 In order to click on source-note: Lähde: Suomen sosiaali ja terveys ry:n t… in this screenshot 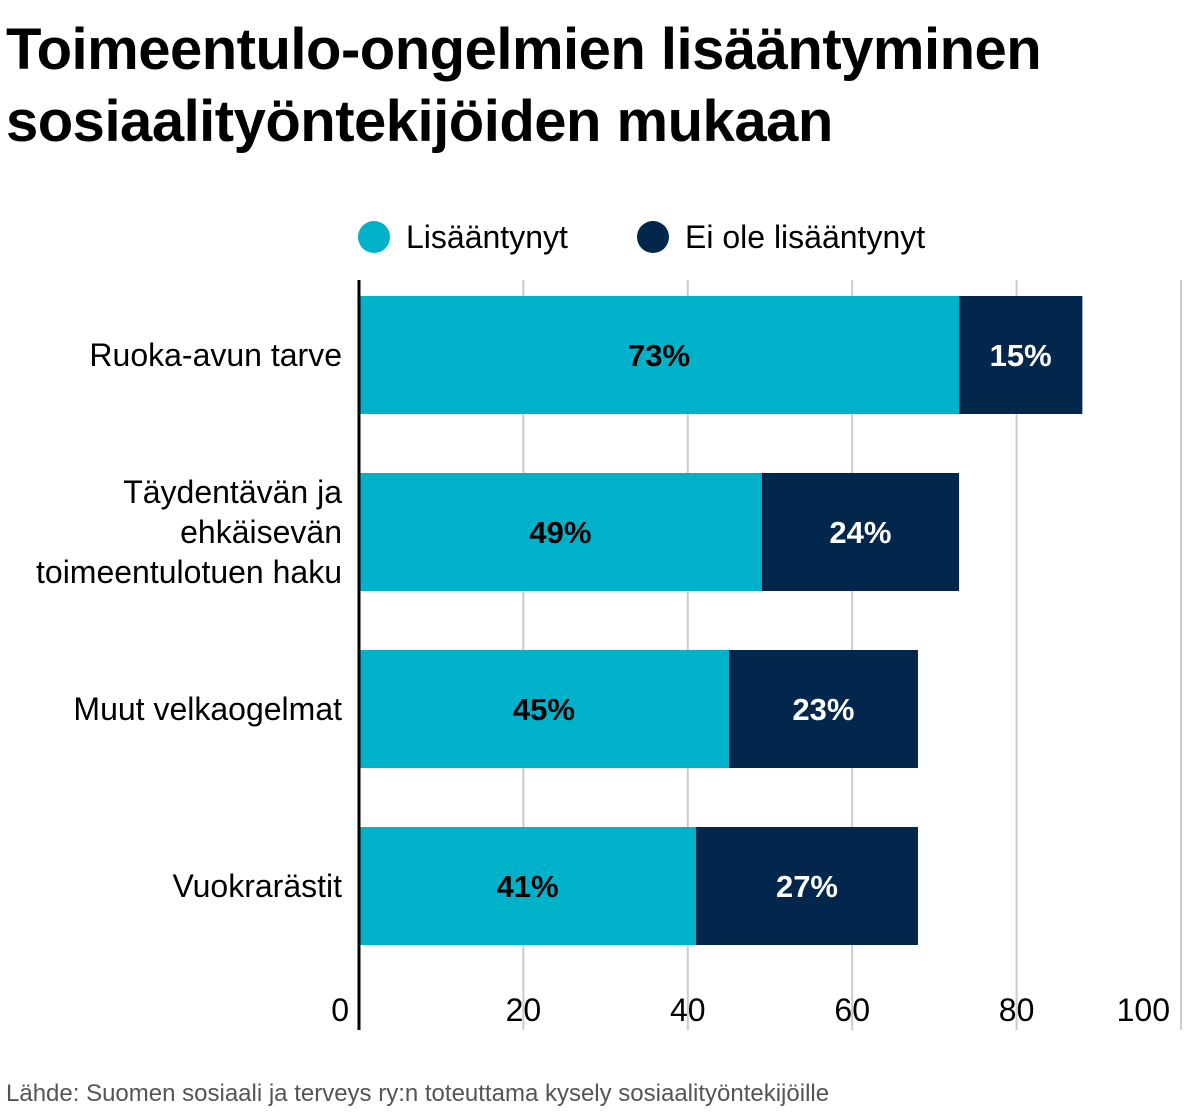, I will do `click(418, 1093)`.